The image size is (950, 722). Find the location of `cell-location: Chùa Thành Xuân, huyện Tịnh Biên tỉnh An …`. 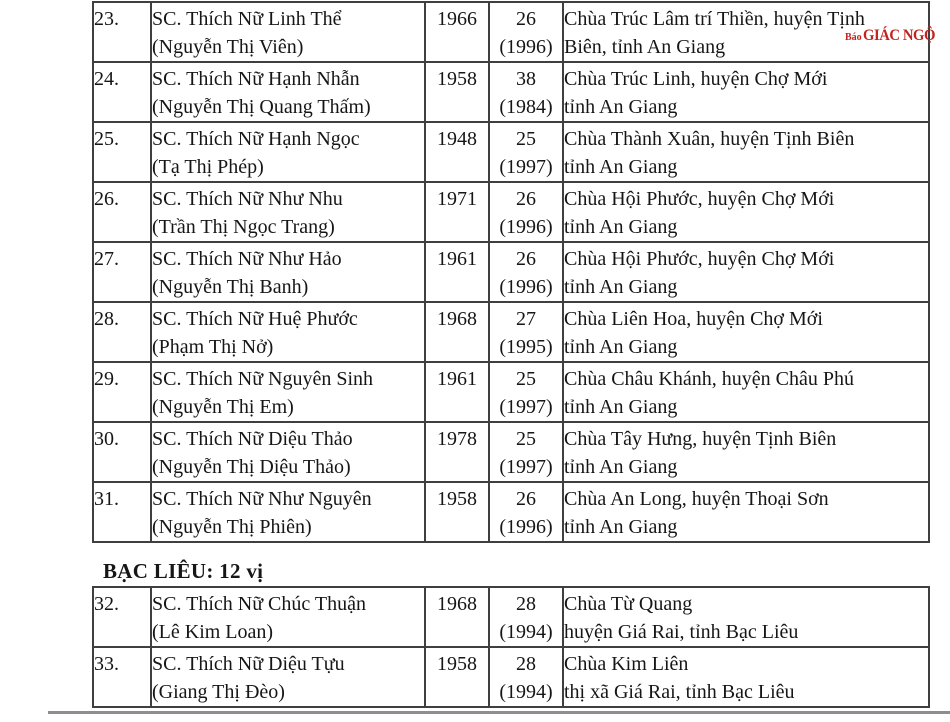

cell-location: Chùa Thành Xuân, huyện Tịnh Biên tỉnh An … is located at coordinates (746, 152).